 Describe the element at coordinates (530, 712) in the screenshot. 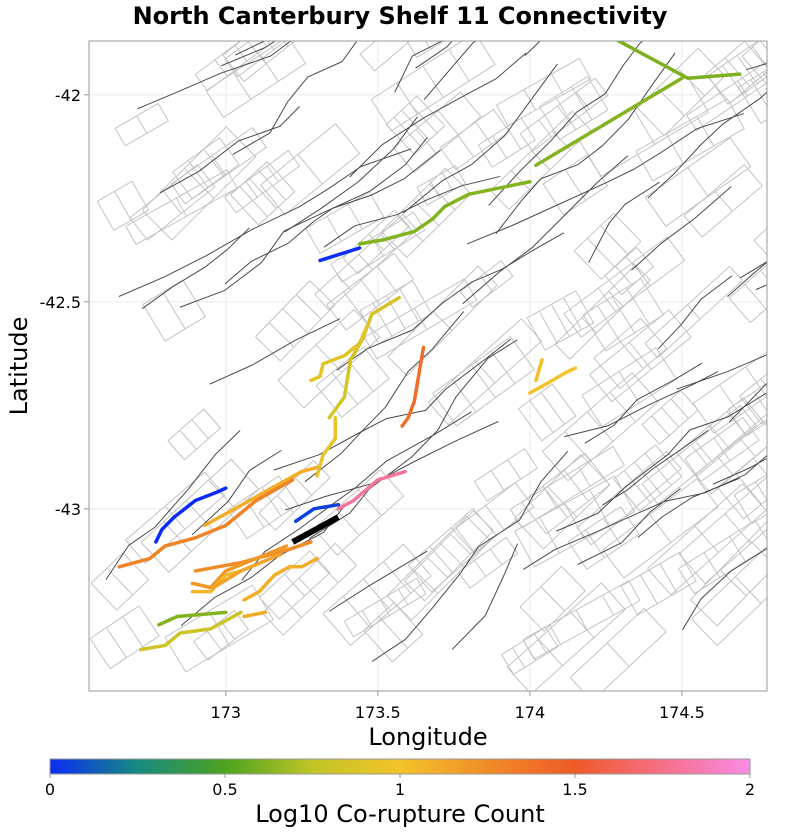

I see `x-tick-label: 174` at that location.